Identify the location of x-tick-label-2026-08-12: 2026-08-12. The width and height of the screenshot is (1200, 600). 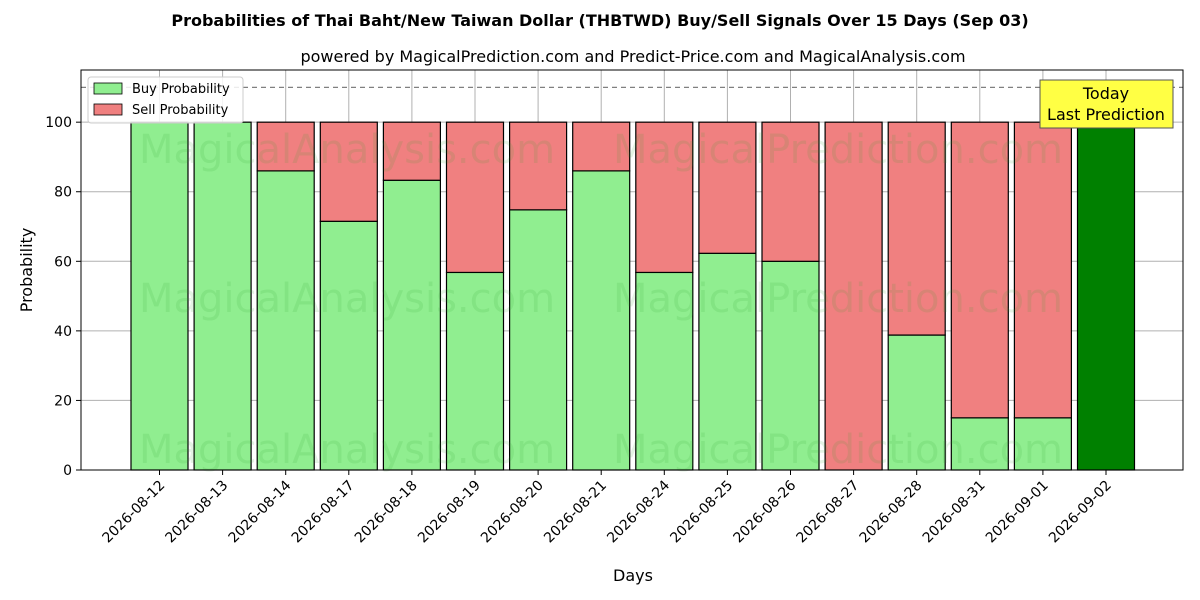
(133, 512).